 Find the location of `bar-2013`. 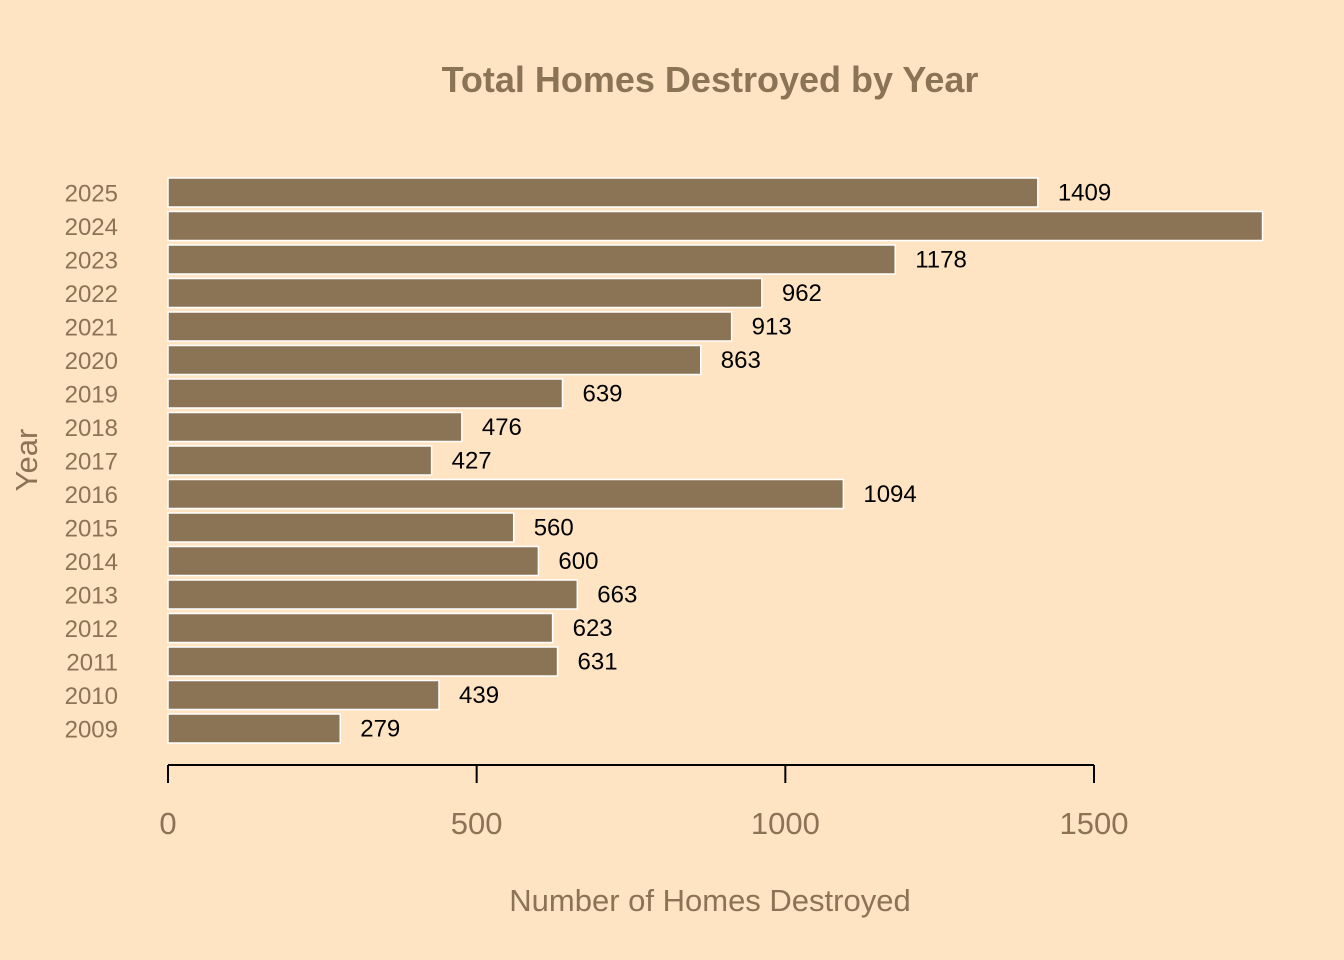

bar-2013 is located at coordinates (373, 594).